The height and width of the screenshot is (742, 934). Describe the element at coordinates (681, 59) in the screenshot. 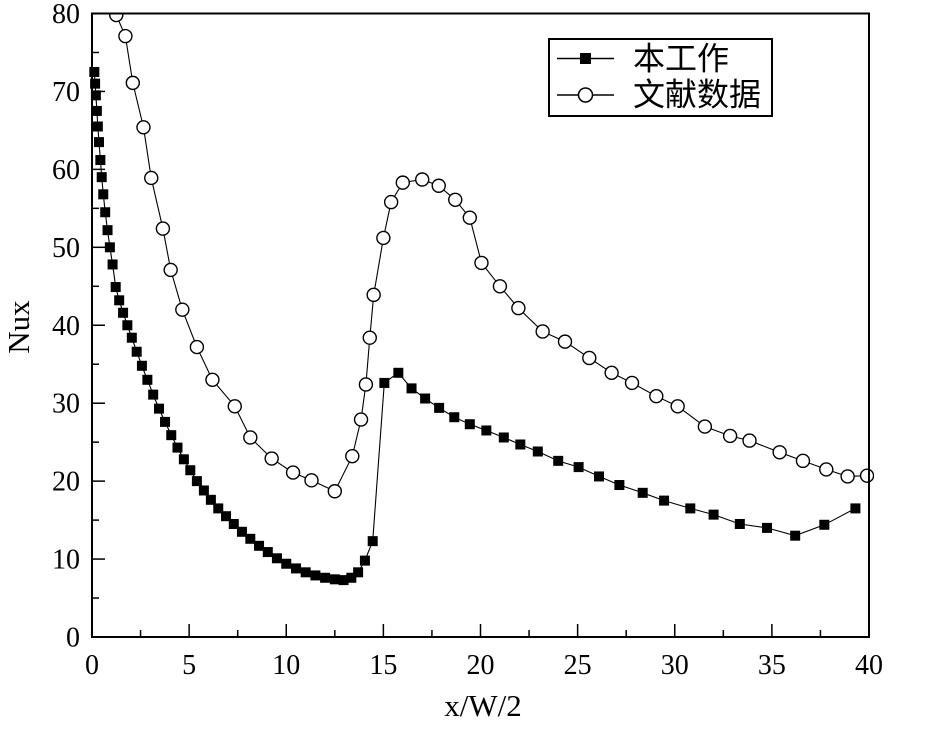

I see `legend-label-this-work: 本工作` at that location.